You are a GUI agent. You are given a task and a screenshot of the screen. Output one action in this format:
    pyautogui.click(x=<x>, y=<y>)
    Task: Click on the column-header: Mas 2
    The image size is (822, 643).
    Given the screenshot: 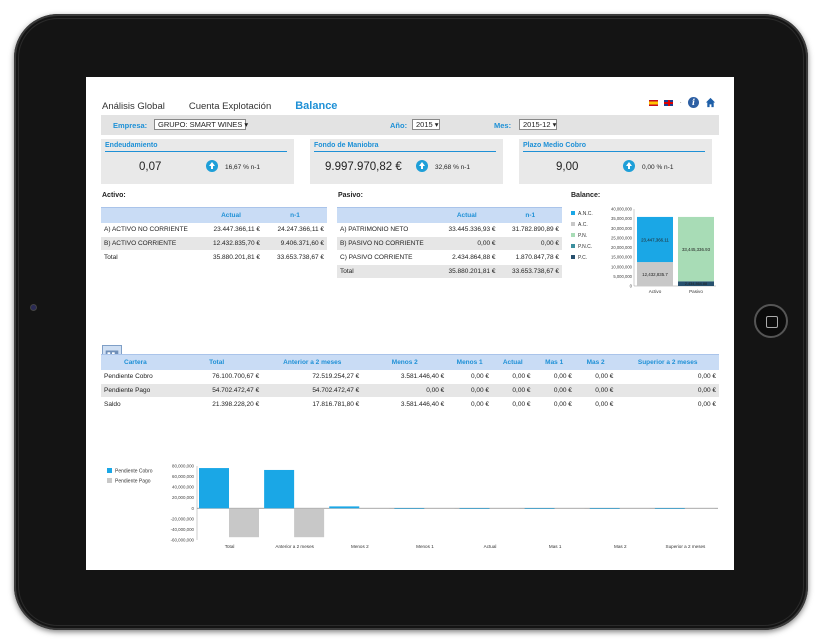 What is the action you would take?
    pyautogui.click(x=595, y=362)
    